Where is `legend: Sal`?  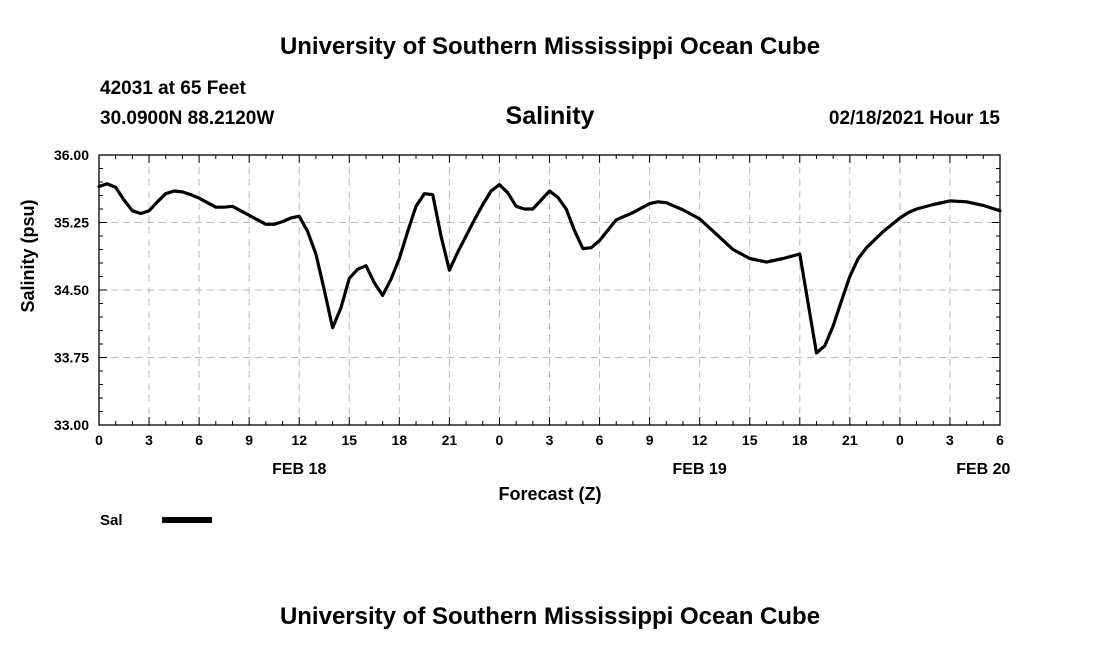 legend: Sal is located at coordinates (156, 520).